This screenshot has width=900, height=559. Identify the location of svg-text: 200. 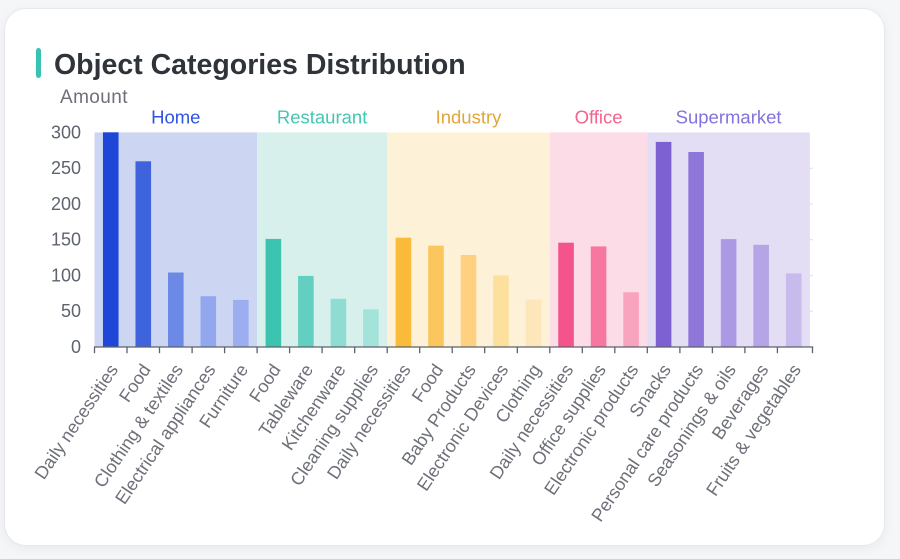
(66, 204).